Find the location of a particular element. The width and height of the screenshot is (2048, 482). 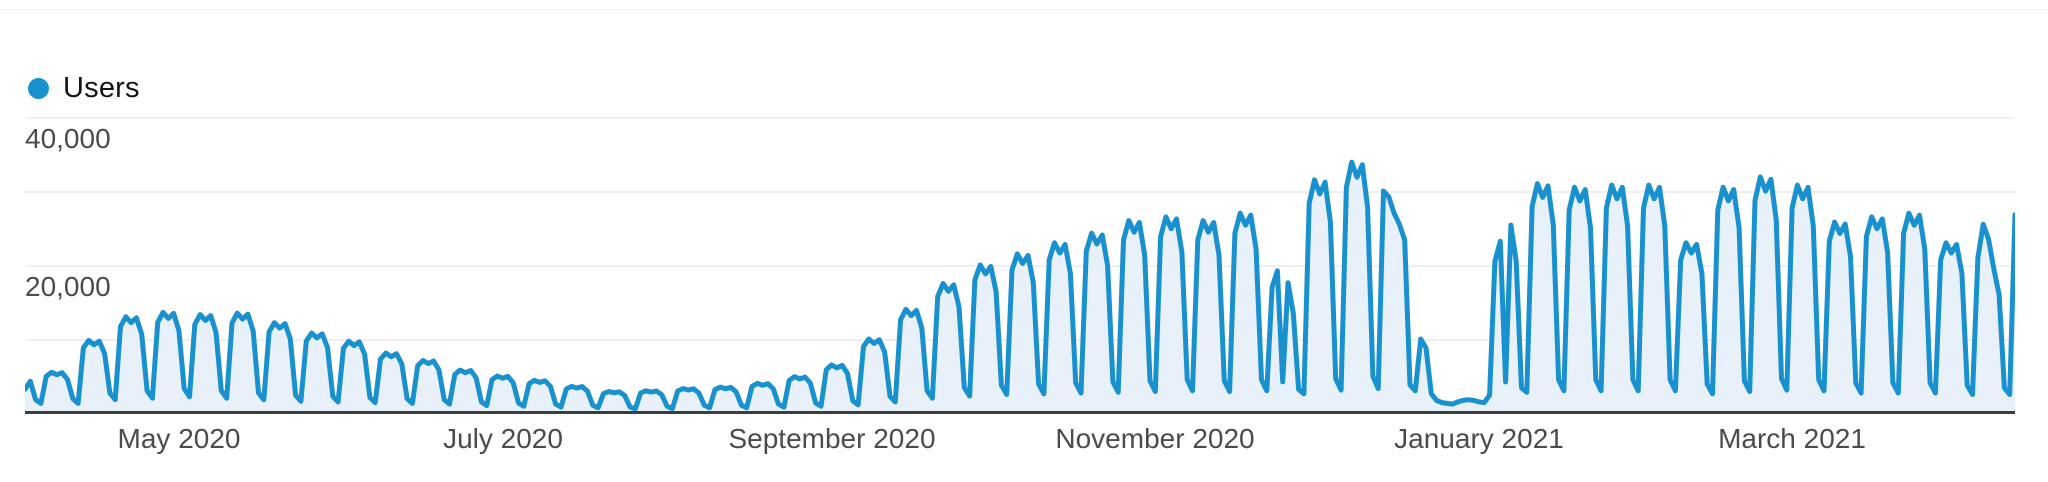

card-top-border is located at coordinates (1024, 9).